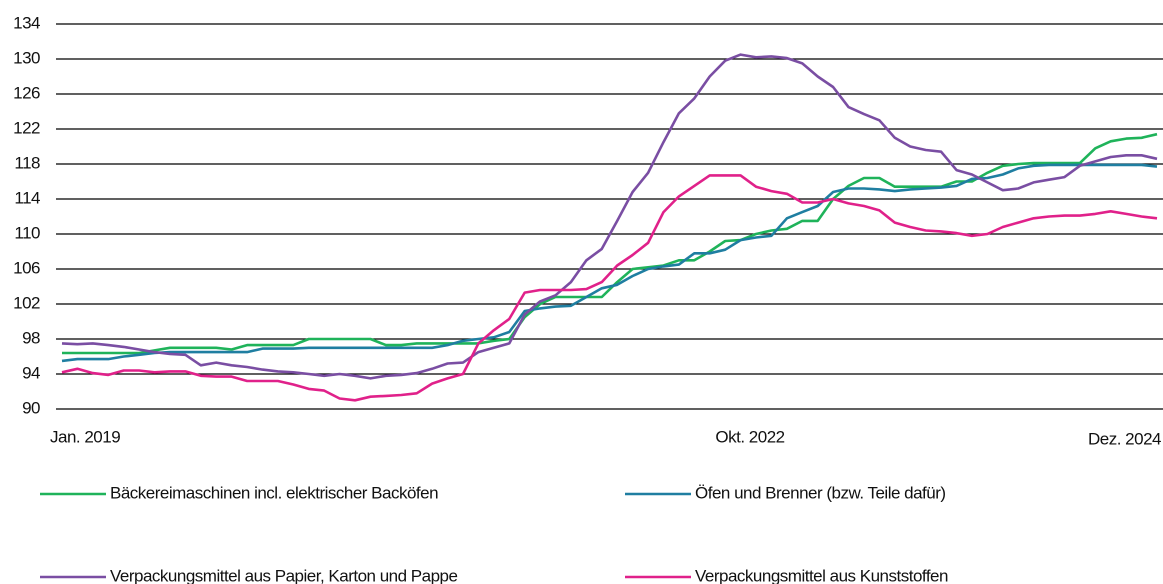  Describe the element at coordinates (26, 57) in the screenshot. I see `y-tick-label: 130` at that location.